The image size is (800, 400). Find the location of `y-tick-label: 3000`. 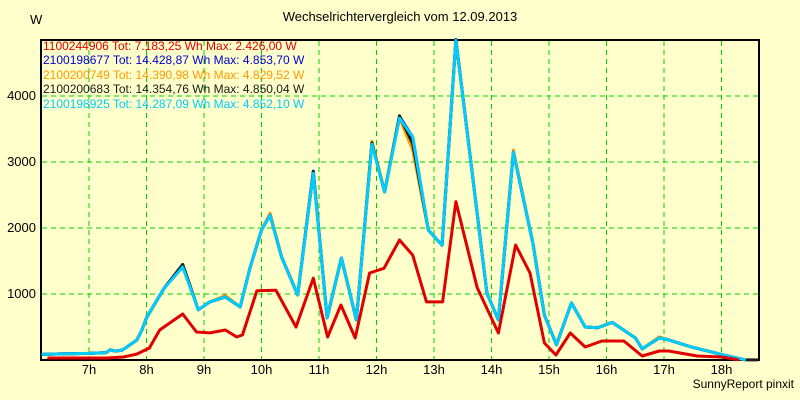

y-tick-label: 3000 is located at coordinates (21, 161).